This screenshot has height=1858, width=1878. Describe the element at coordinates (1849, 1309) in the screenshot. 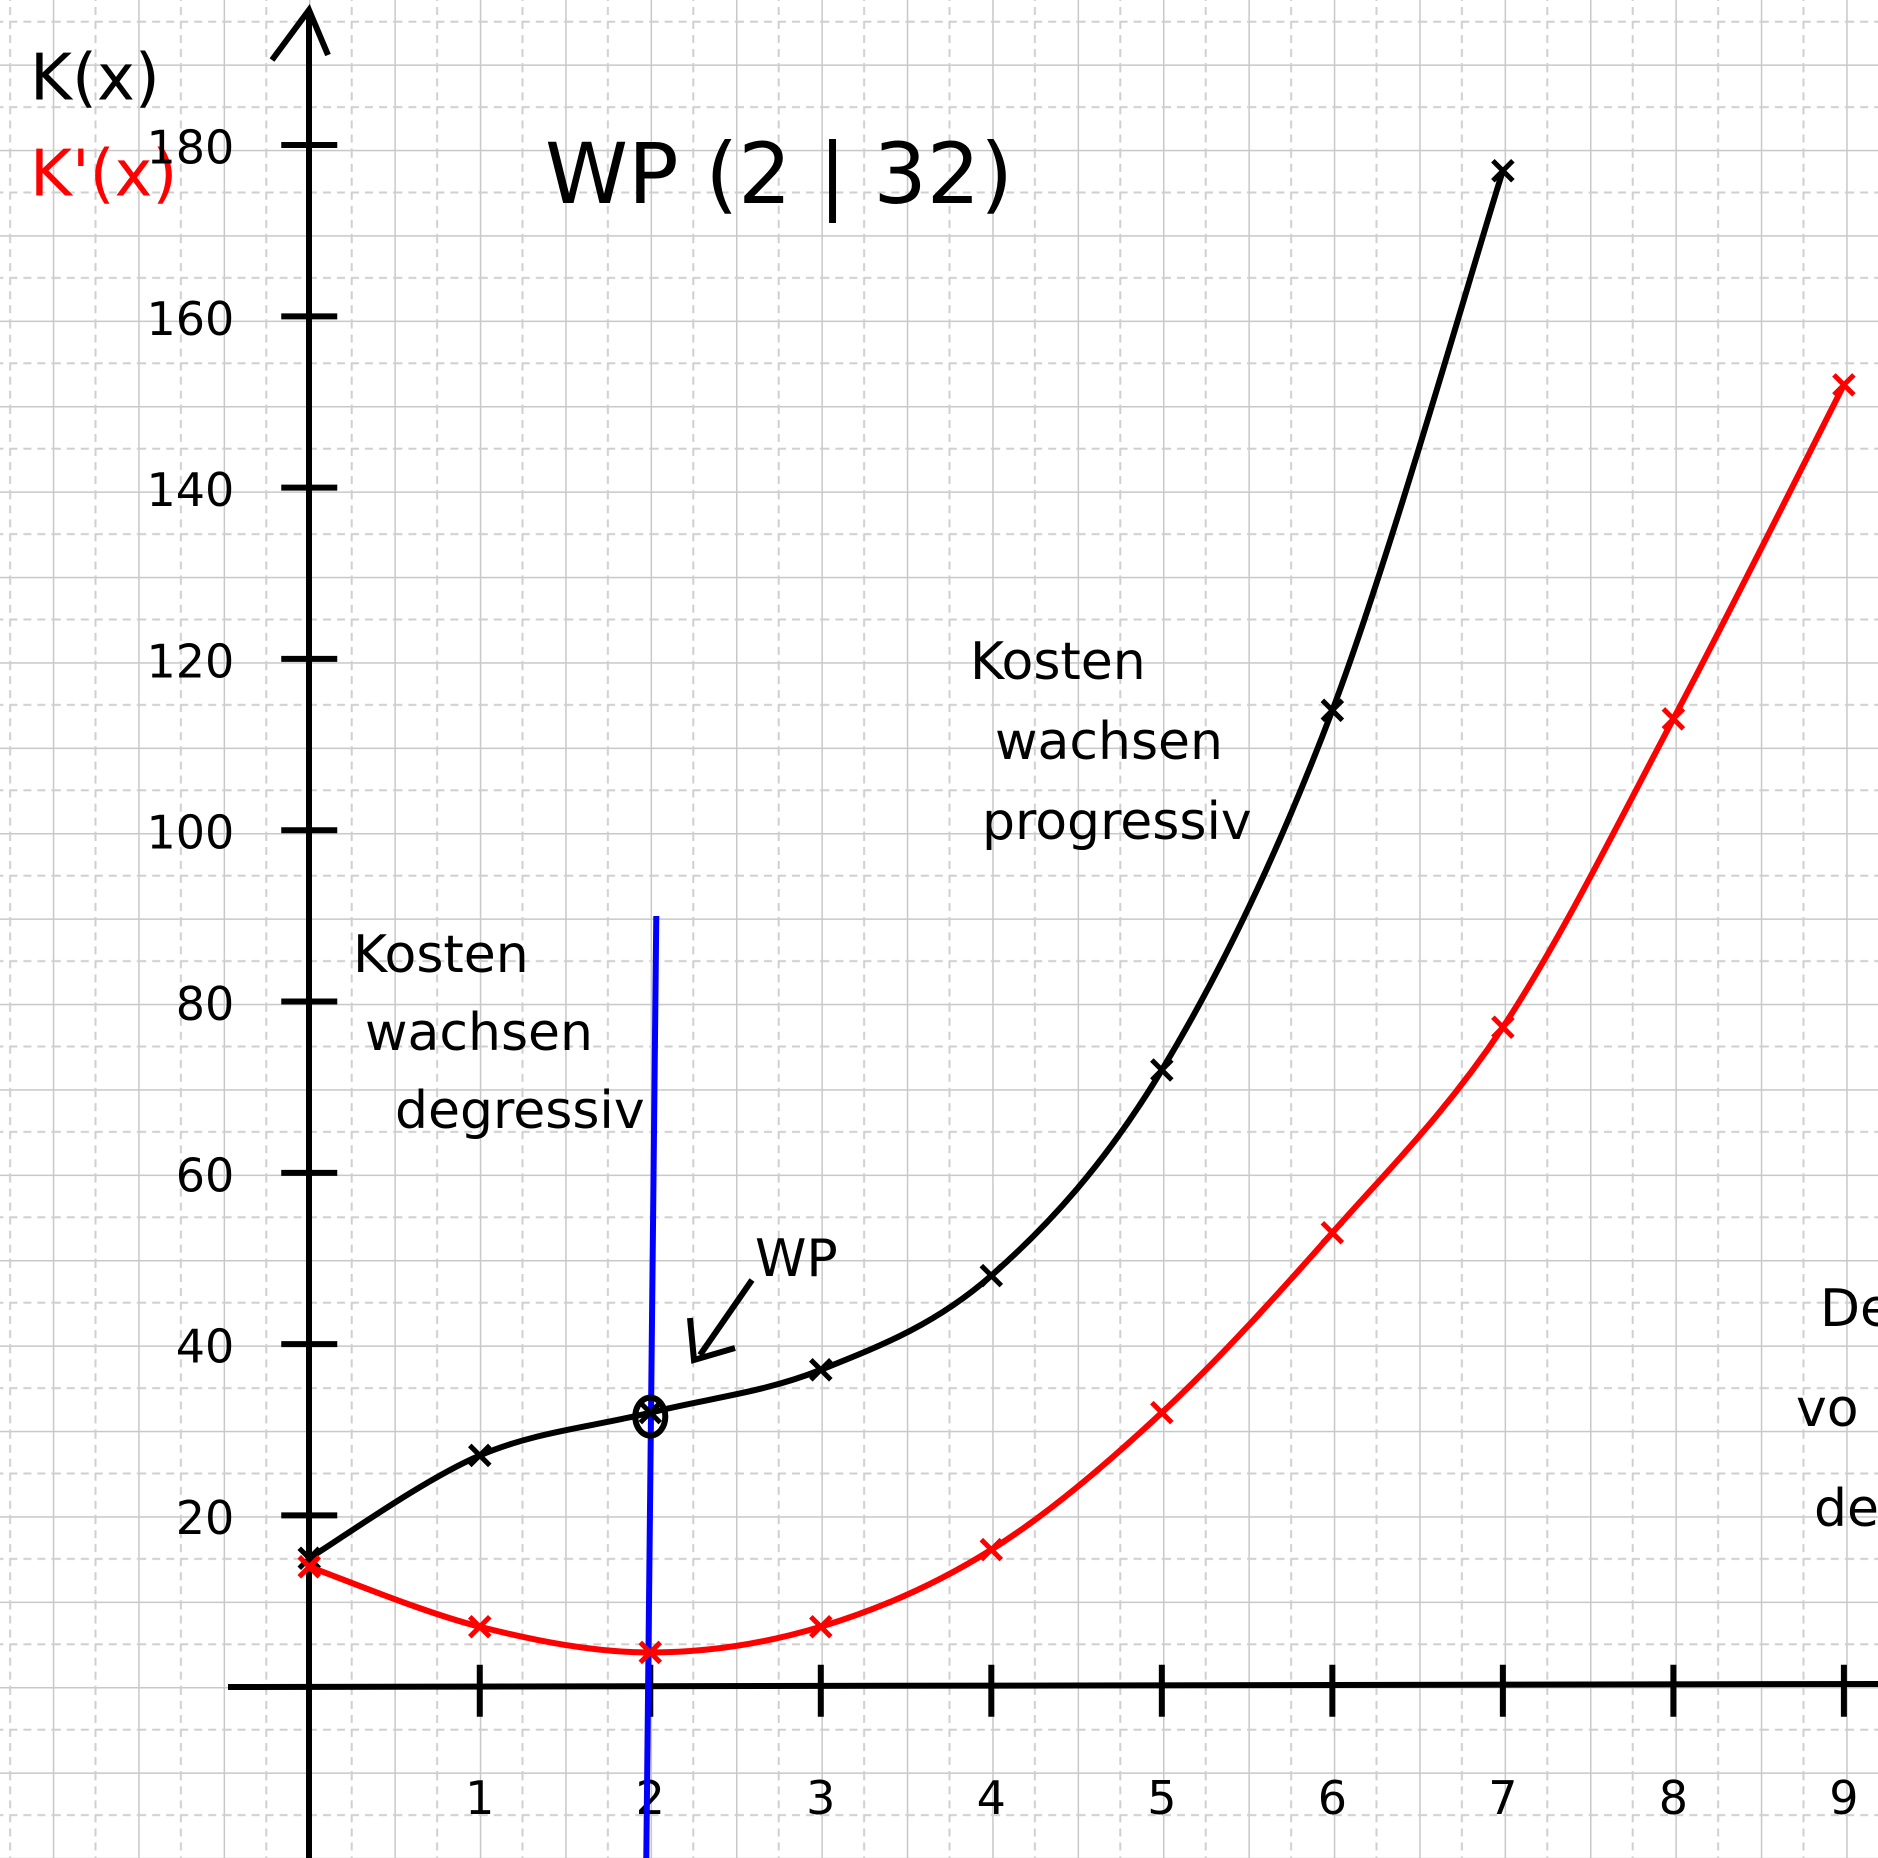

I see `annotation: De` at that location.